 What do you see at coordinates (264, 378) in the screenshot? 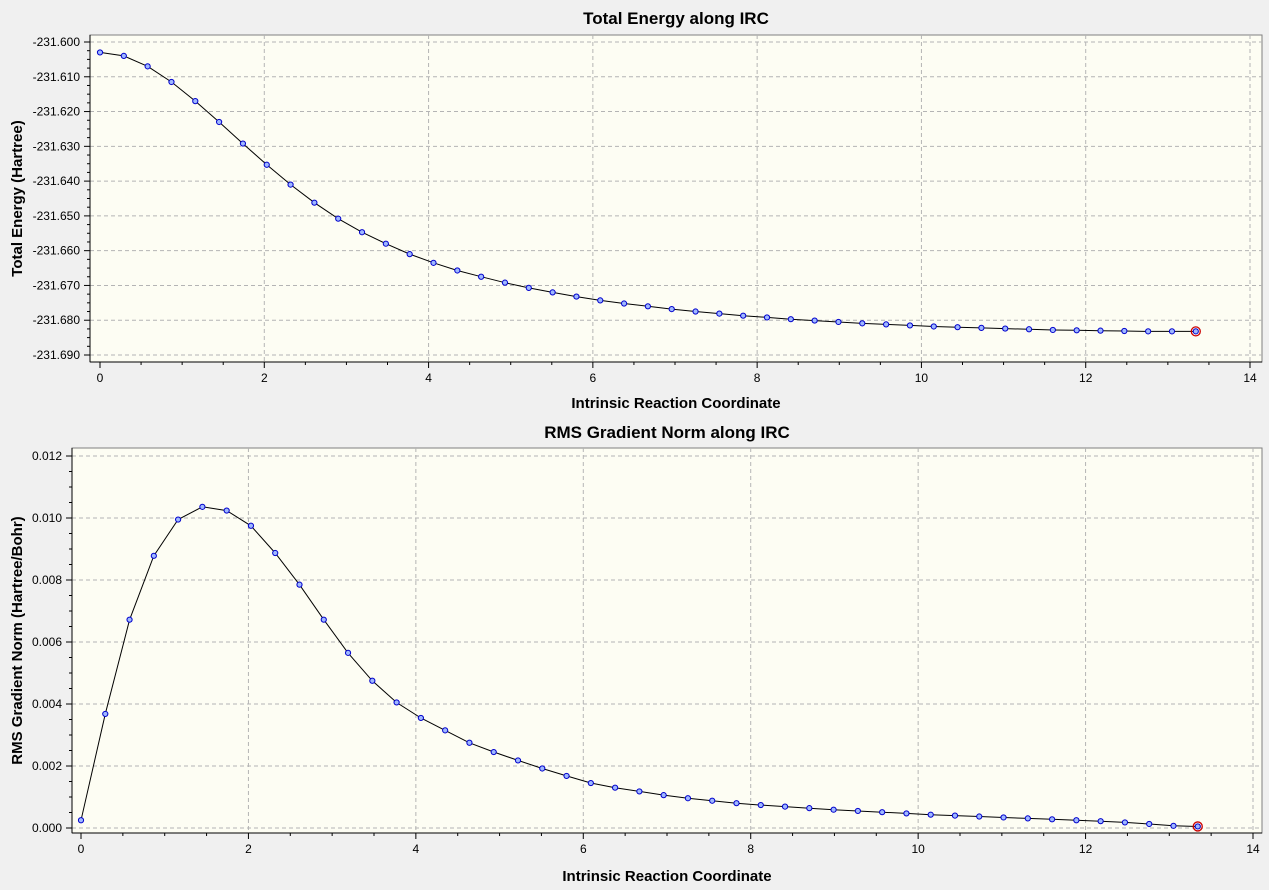
I see `x-tick-label: 2` at bounding box center [264, 378].